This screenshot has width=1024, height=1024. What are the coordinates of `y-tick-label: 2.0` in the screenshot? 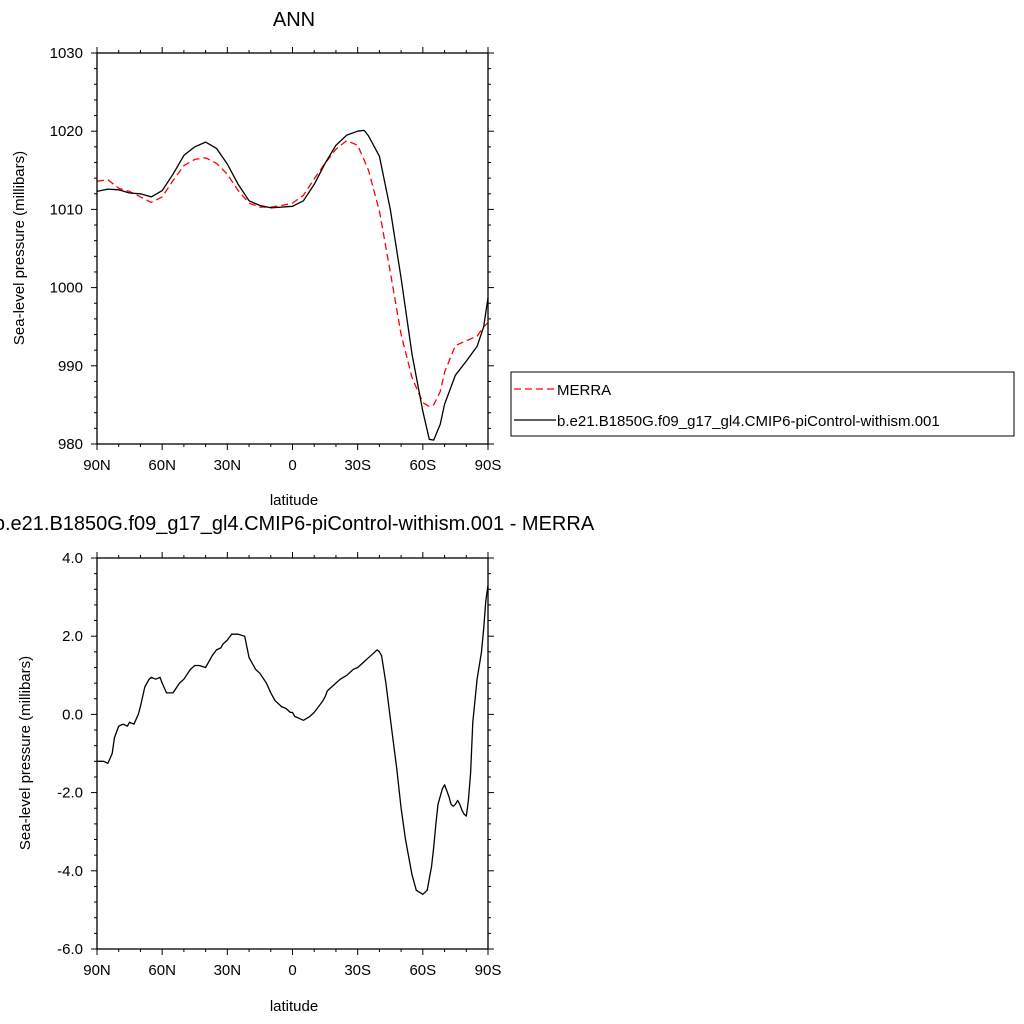 It's located at (72, 636).